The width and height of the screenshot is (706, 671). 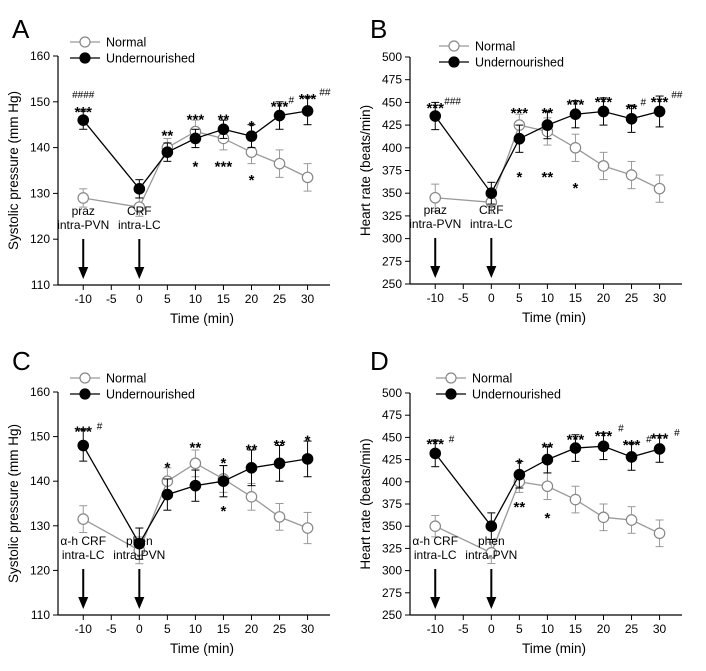 I want to click on drug-label-line2: intra-PVN, so click(x=83, y=225).